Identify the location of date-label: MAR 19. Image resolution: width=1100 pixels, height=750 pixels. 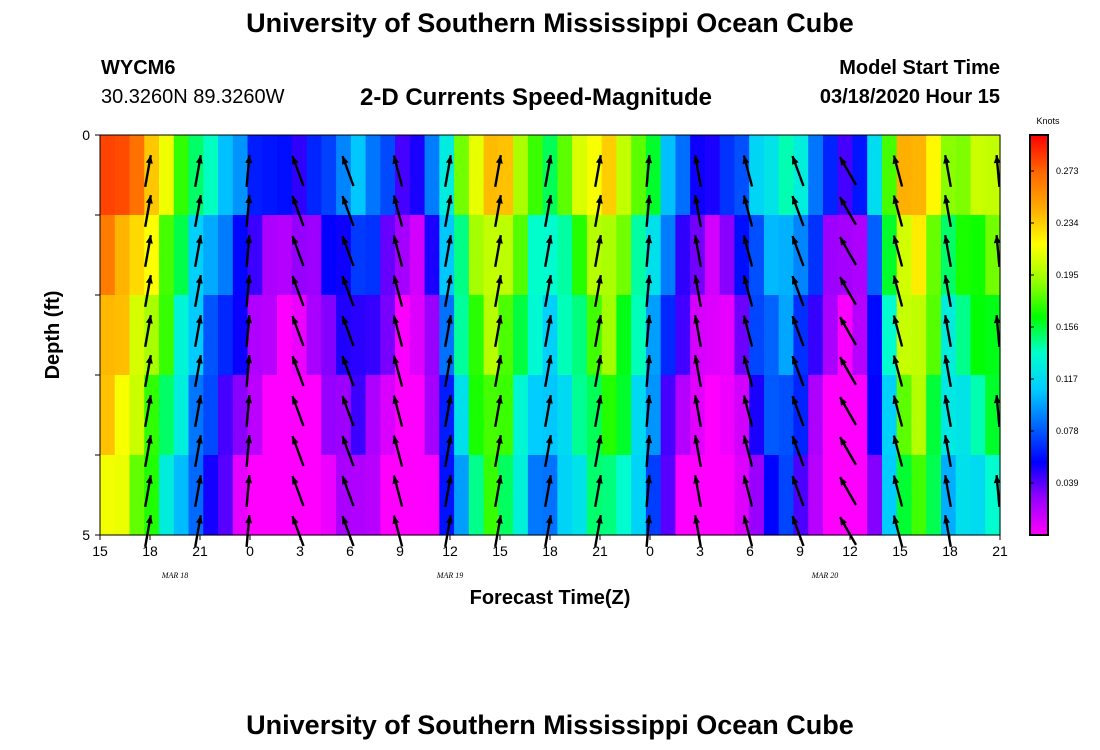
(449, 575).